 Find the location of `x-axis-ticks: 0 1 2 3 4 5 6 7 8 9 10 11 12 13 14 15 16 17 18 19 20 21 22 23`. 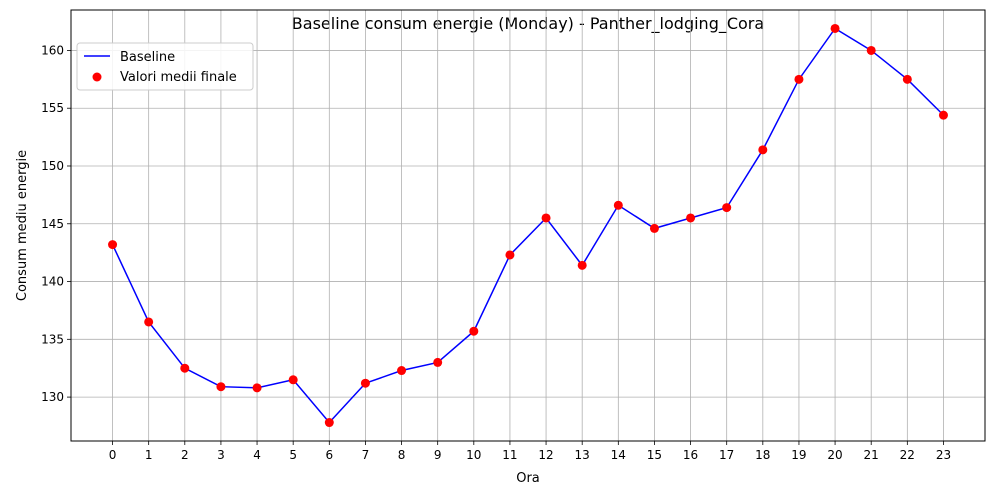

x-axis-ticks: 0 1 2 3 4 5 6 7 8 9 10 11 12 13 14 15 16 17 18 19 20 21 22 23 is located at coordinates (530, 451).